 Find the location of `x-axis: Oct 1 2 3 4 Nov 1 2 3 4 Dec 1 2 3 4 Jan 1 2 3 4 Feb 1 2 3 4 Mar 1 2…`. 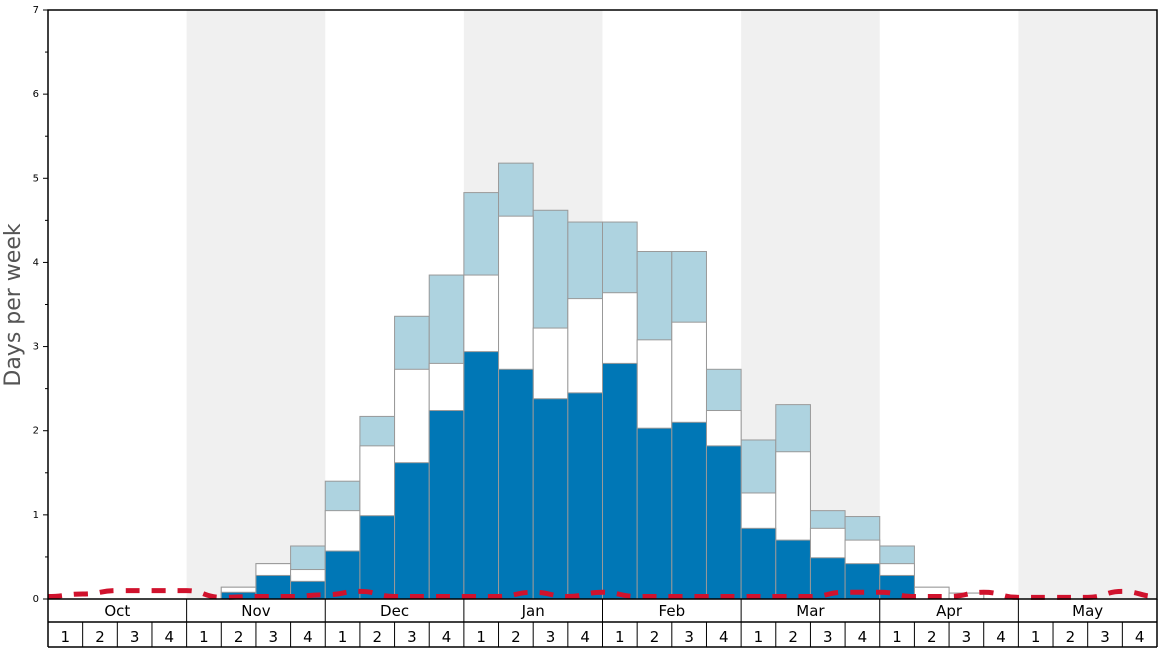

x-axis: Oct 1 2 3 4 Nov 1 2 3 4 Dec 1 2 3 4 Jan 1 2 3 4 Feb 1 2 3 4 Mar 1 2… is located at coordinates (602, 623).